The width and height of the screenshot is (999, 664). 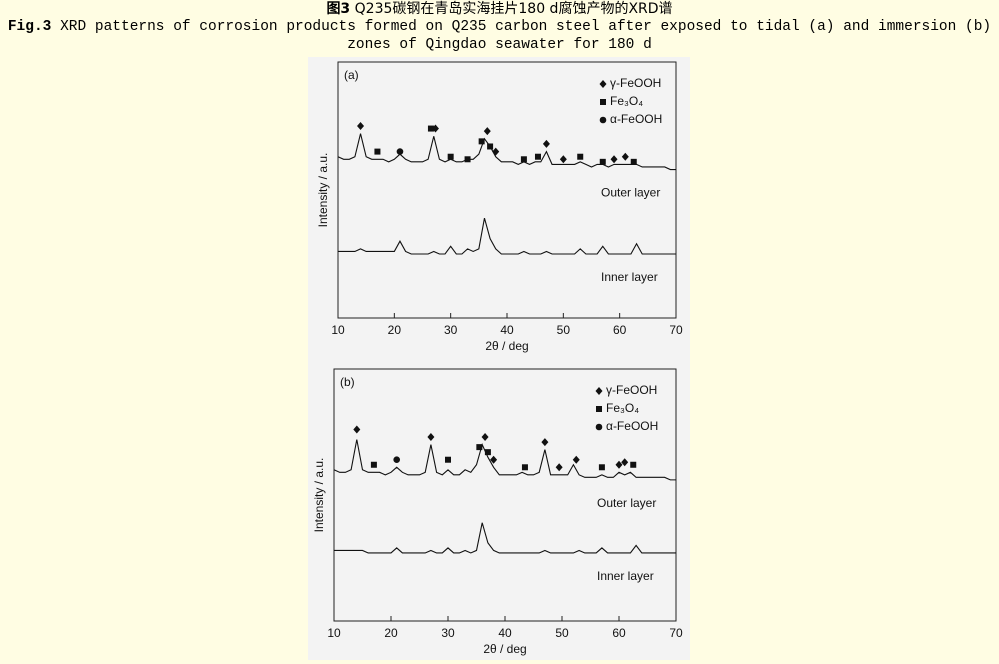 What do you see at coordinates (338, 9) in the screenshot?
I see `fig-label: 图3` at bounding box center [338, 9].